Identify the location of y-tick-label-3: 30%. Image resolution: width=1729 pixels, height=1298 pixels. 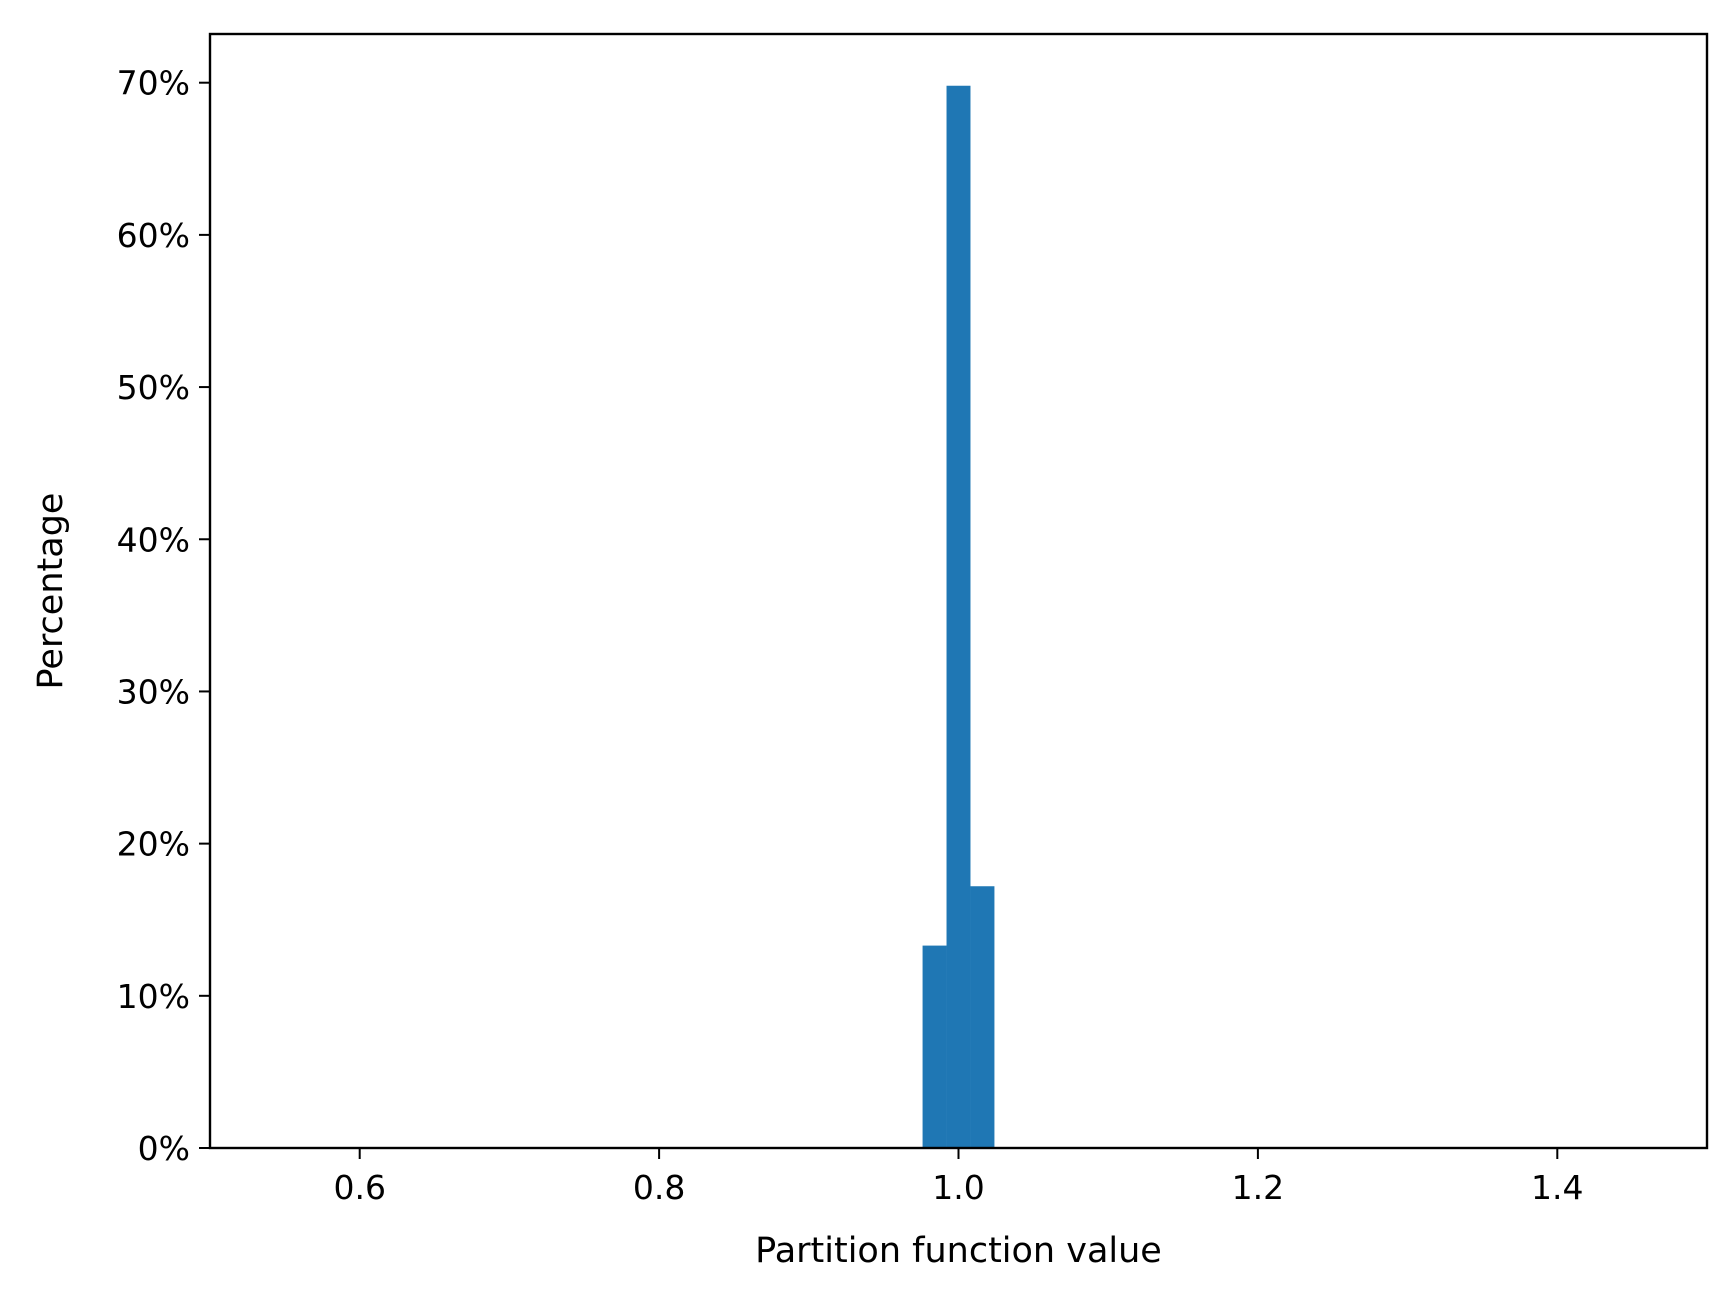
(153, 691).